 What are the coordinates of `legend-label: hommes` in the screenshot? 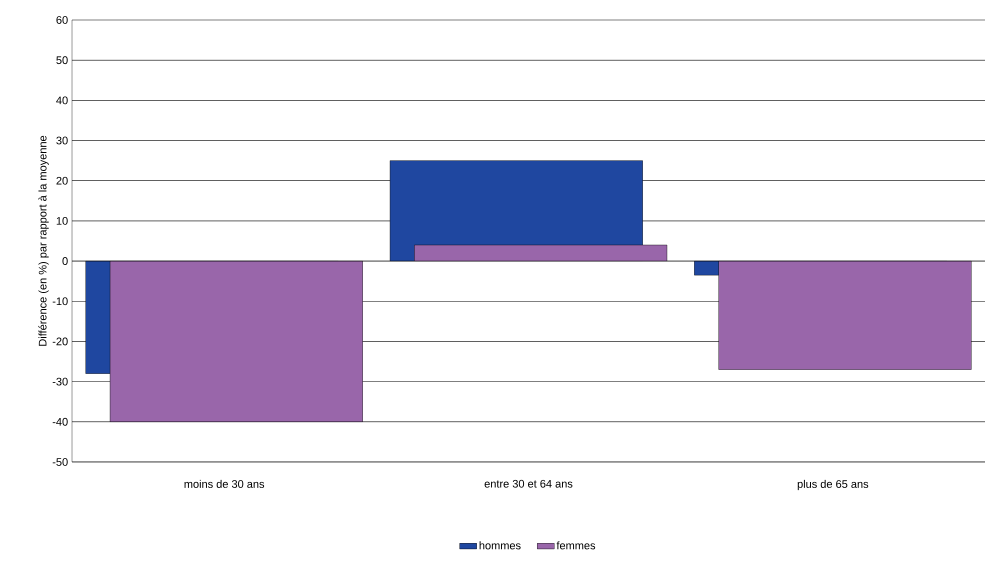 It's located at (500, 545).